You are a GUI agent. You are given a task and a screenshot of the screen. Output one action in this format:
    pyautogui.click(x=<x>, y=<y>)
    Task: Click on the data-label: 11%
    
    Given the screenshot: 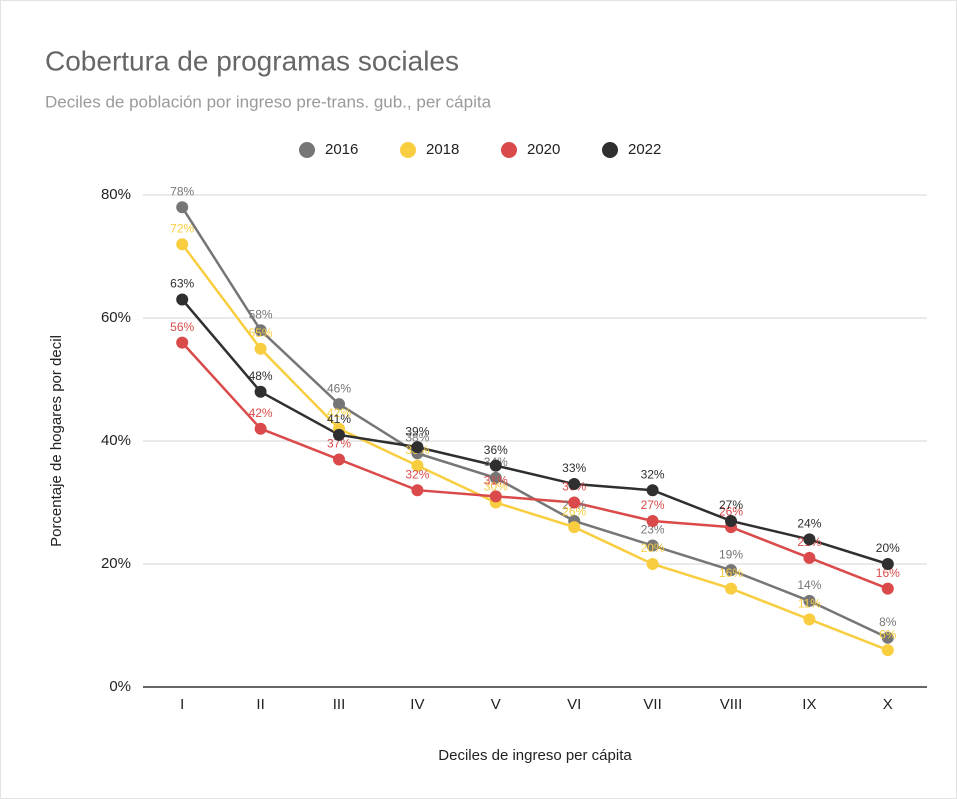 What is the action you would take?
    pyautogui.click(x=809, y=604)
    